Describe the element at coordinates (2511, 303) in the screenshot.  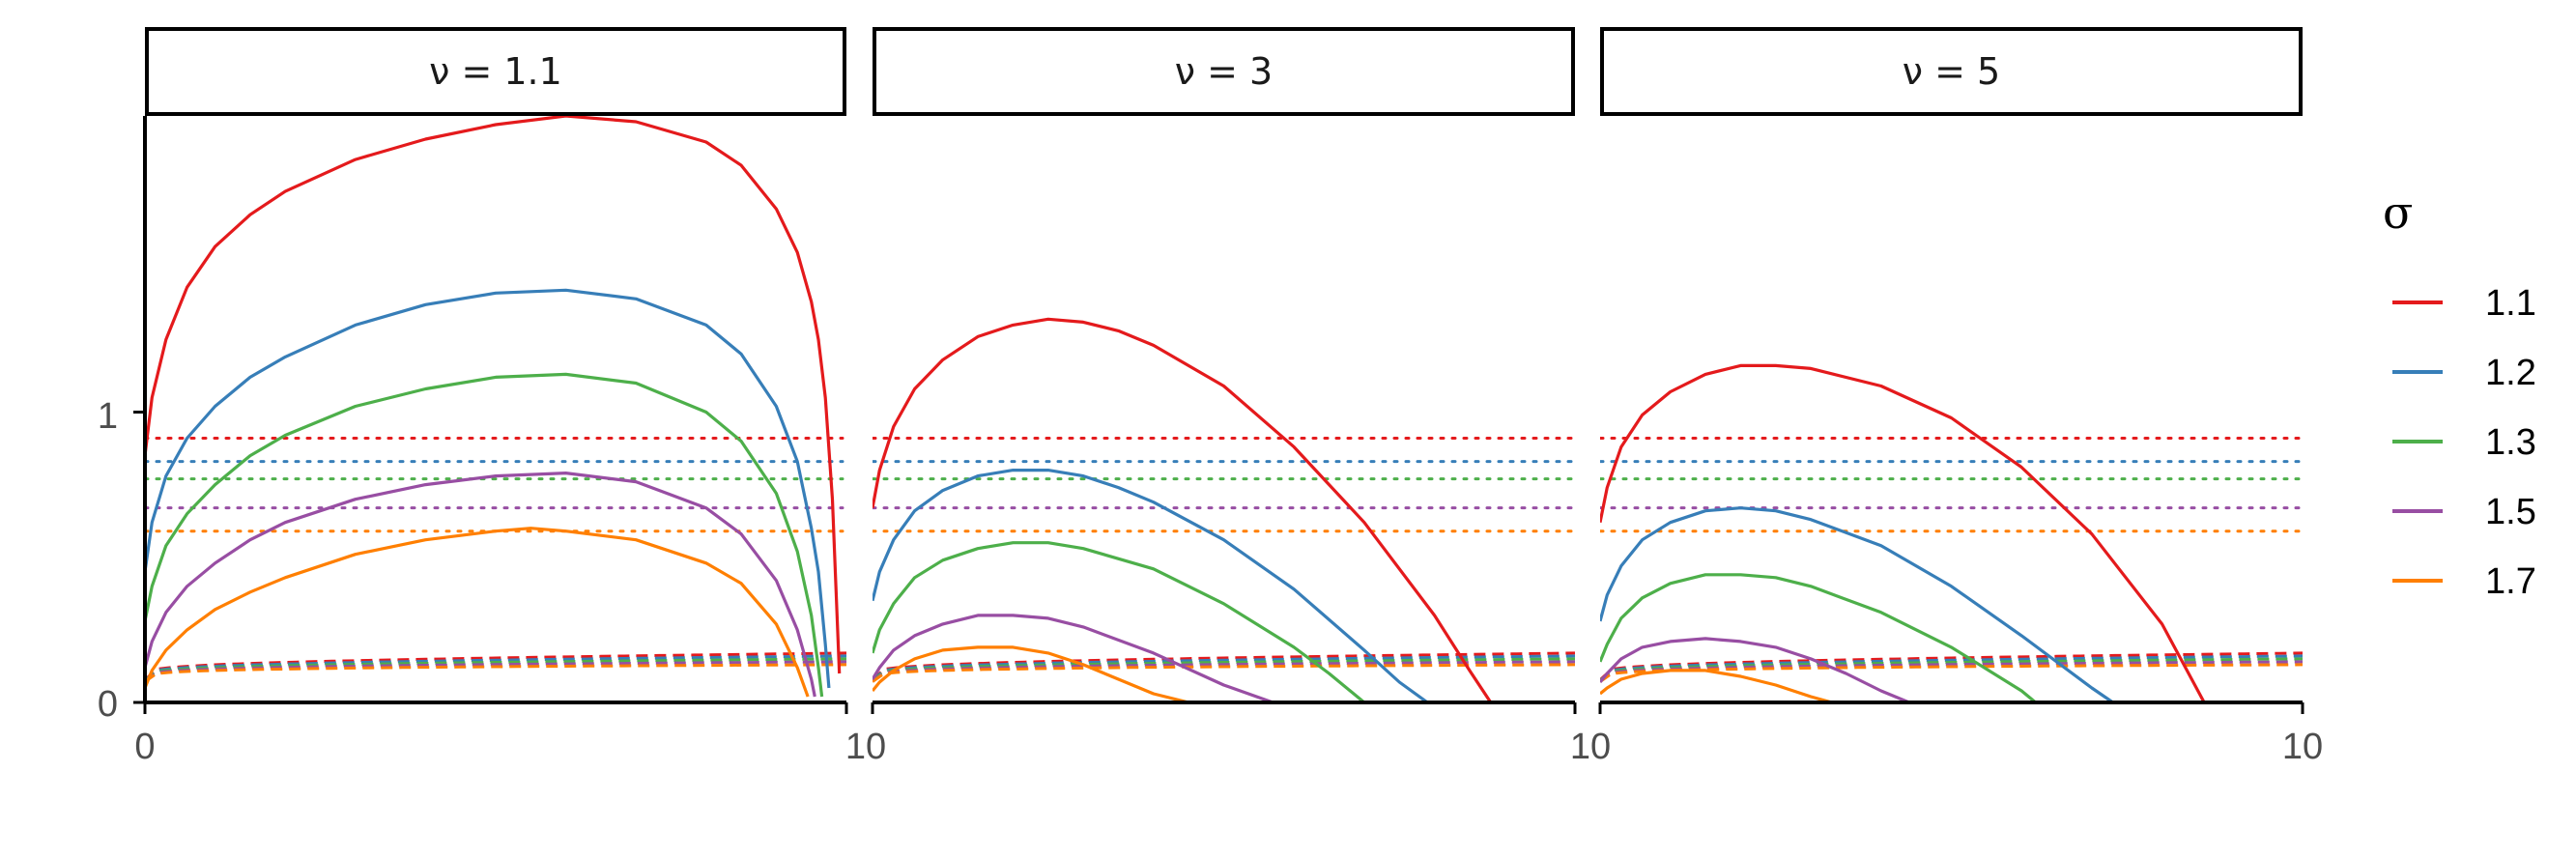
I see `legend-label-1.1: 1.1` at that location.